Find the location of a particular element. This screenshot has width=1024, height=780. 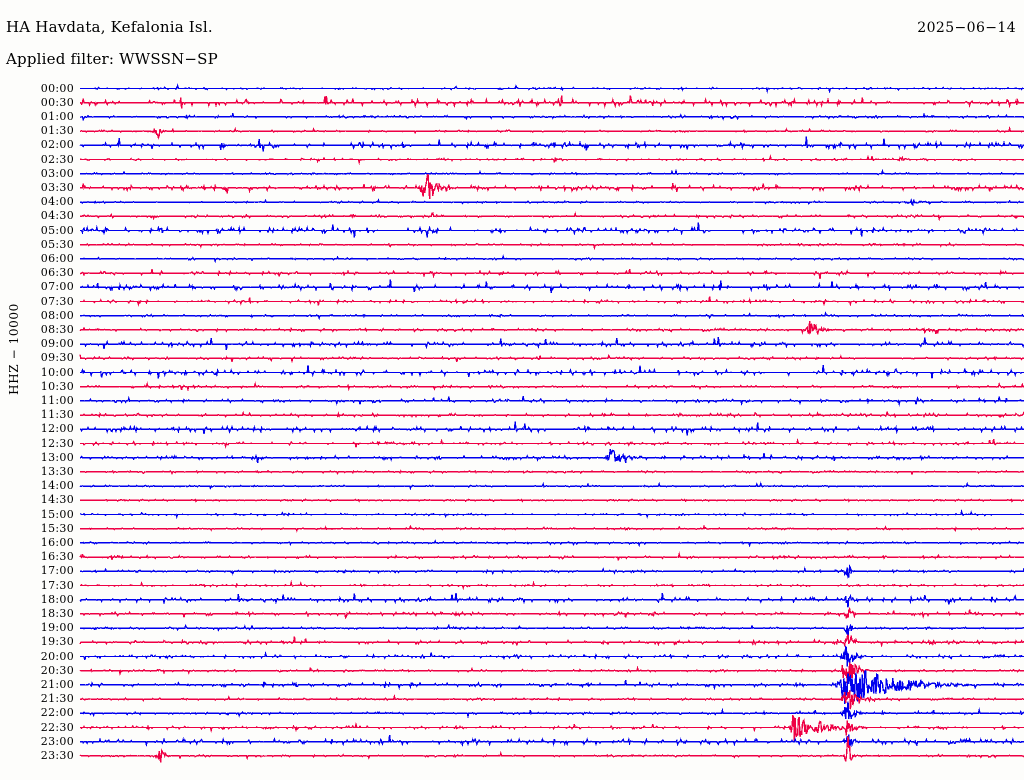

time-label: 00:30 is located at coordinates (57, 102).